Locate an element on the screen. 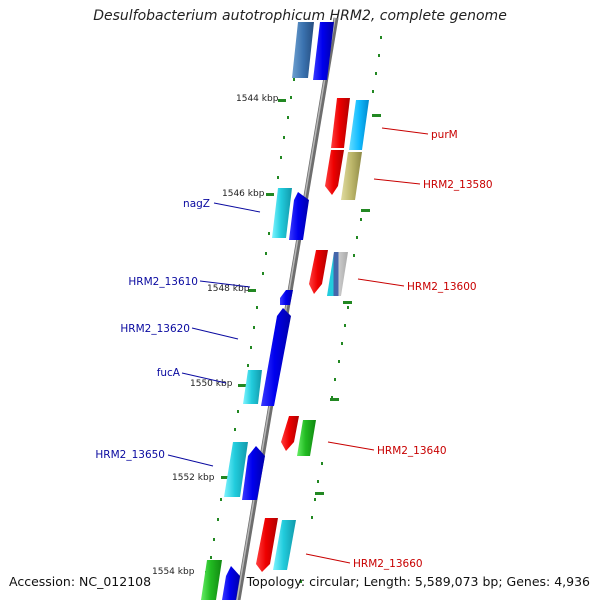  gene-label-hrm2-13610: HRM2_13610 is located at coordinates (163, 282).